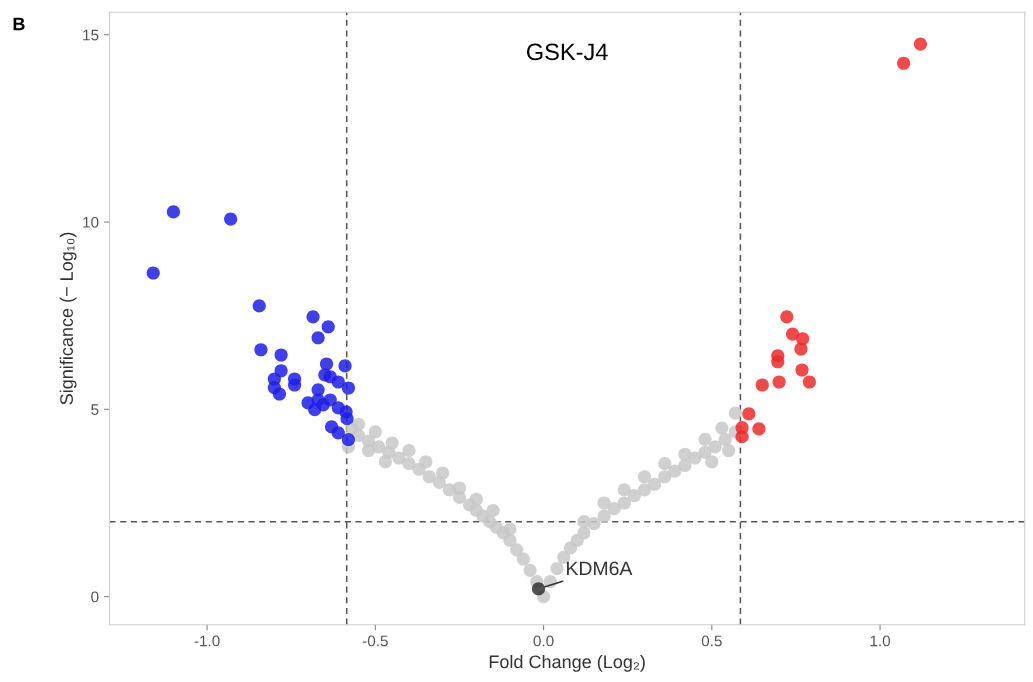  Describe the element at coordinates (91, 35) in the screenshot. I see `y-tick-label: 15` at that location.